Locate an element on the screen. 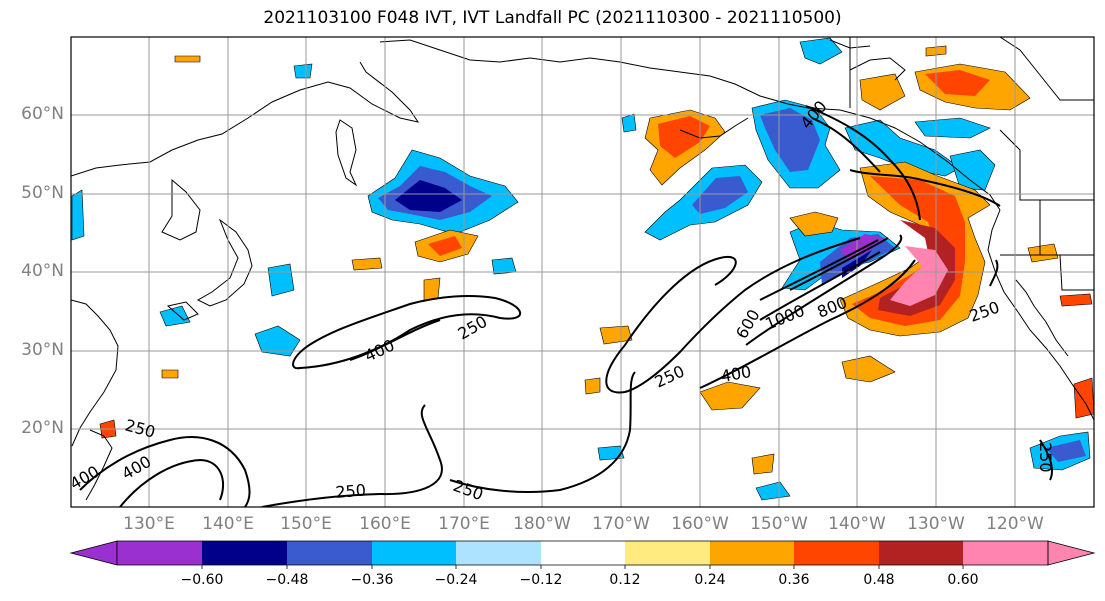  colorbar-tick-label: 0.12 is located at coordinates (625, 580).